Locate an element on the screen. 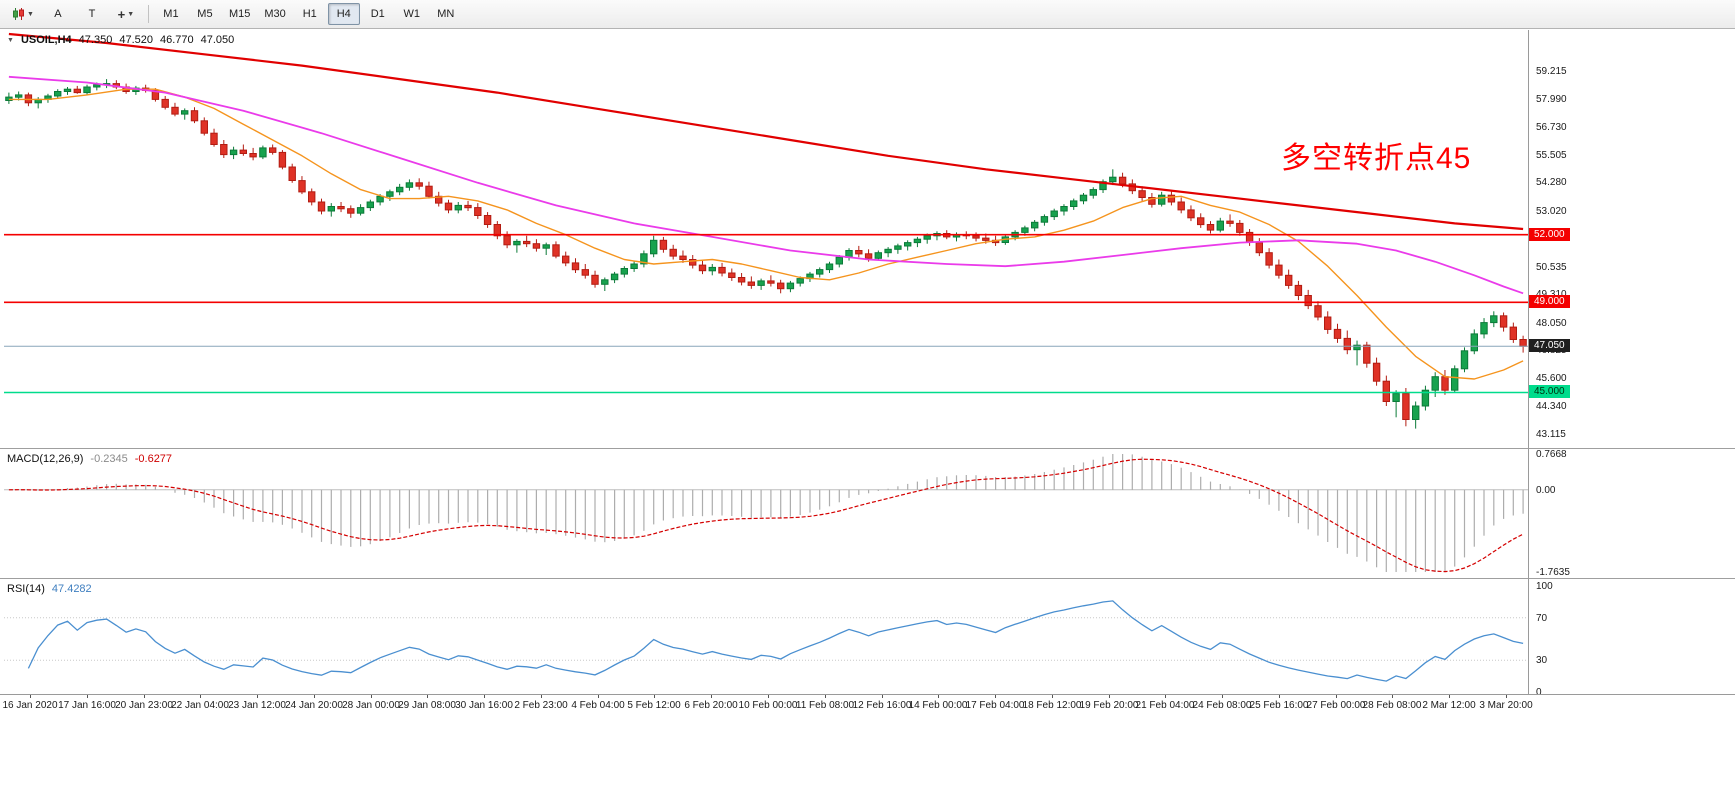 Image resolution: width=1735 pixels, height=792 pixels. time-tick-label: 25 Feb 16:00 is located at coordinates (1279, 705).